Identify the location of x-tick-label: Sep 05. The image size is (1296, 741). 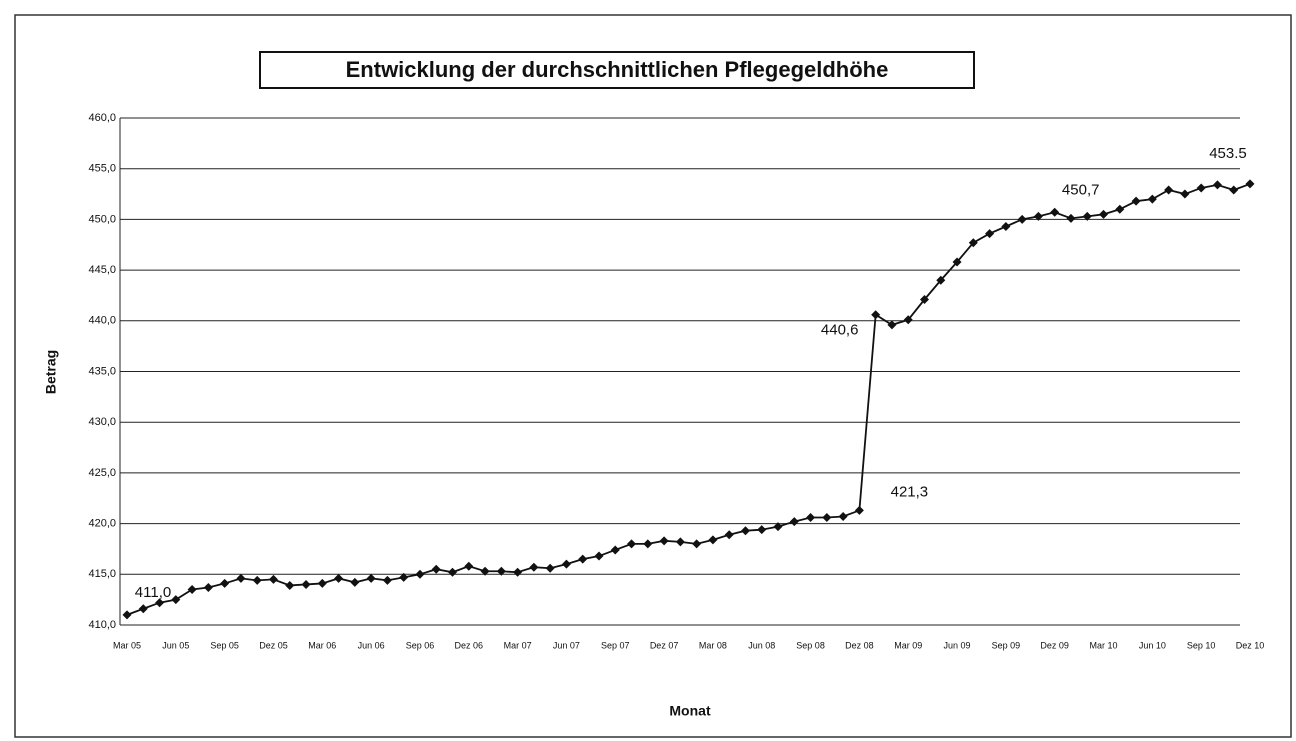
(224, 645).